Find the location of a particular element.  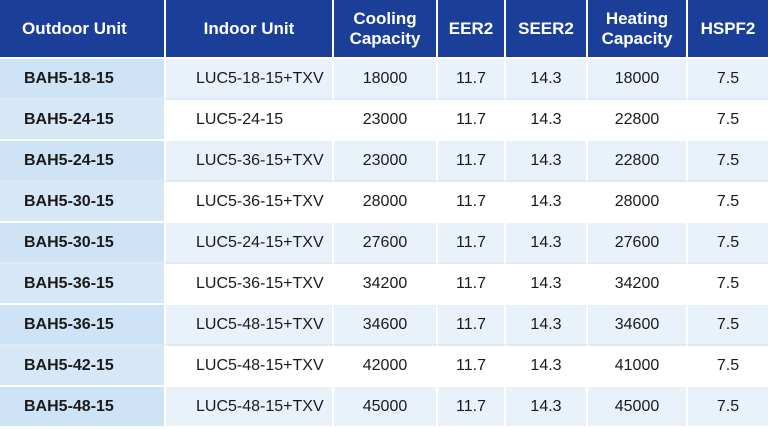

cell-indoor-unit: LUC5-24-15 is located at coordinates (250, 118).